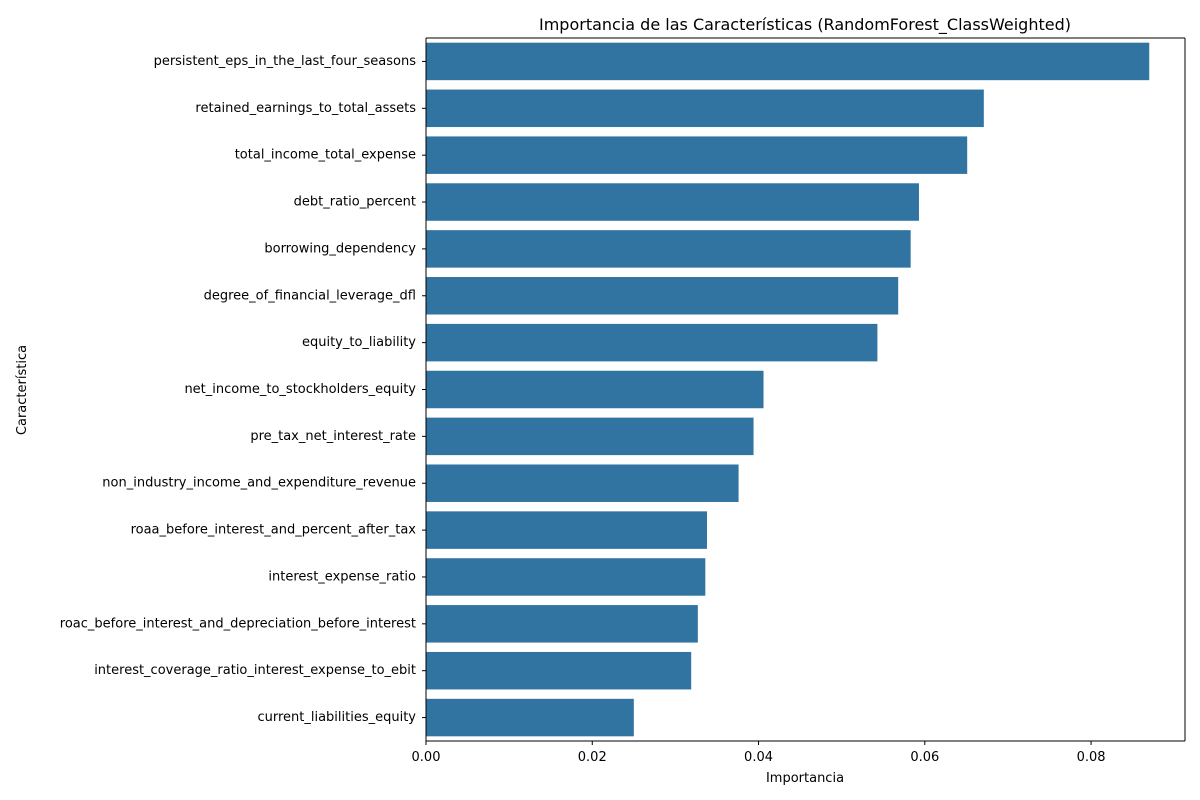  I want to click on bar-borrowing_dependency, so click(668, 249).